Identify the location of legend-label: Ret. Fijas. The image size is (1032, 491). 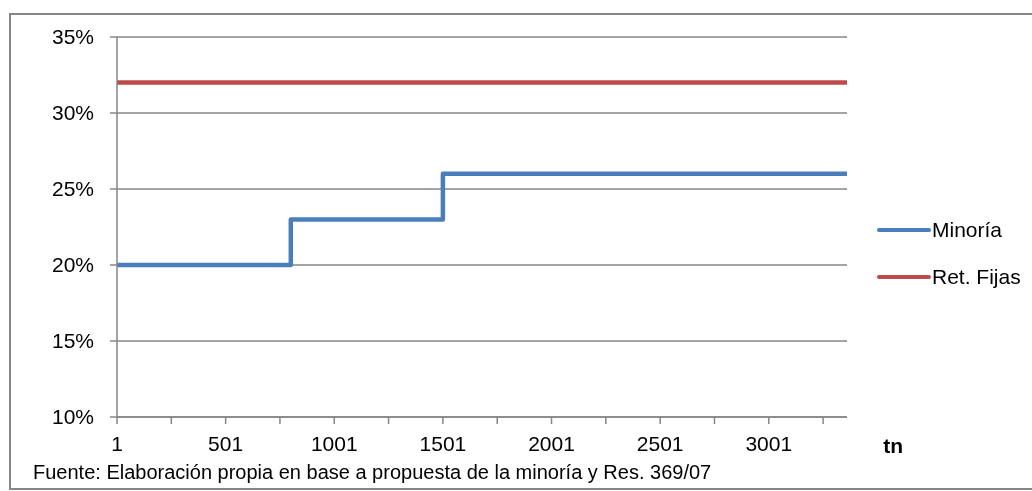
(976, 276).